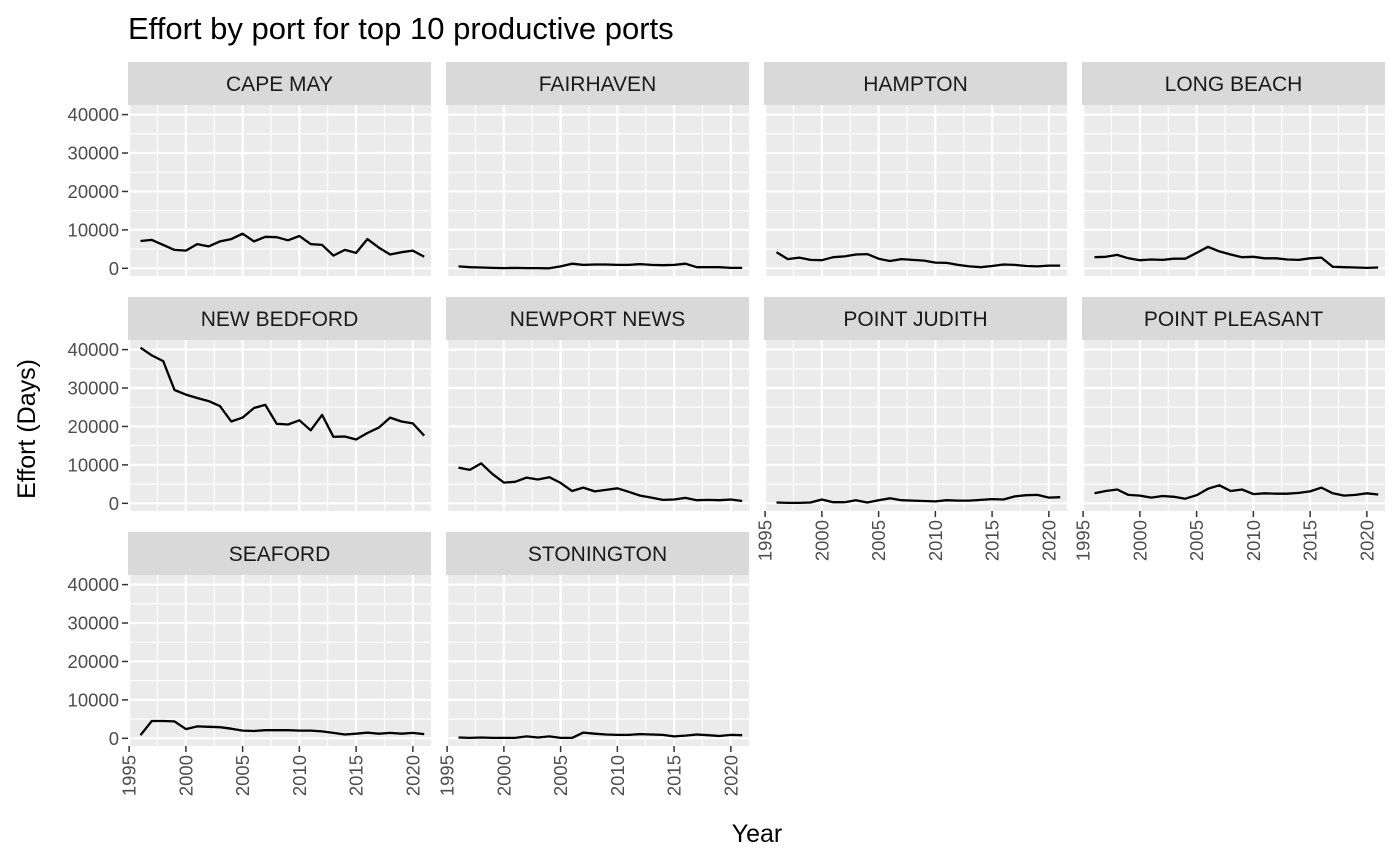 This screenshot has width=1400, height=865. I want to click on strip-label: CAPE MAY, so click(279, 84).